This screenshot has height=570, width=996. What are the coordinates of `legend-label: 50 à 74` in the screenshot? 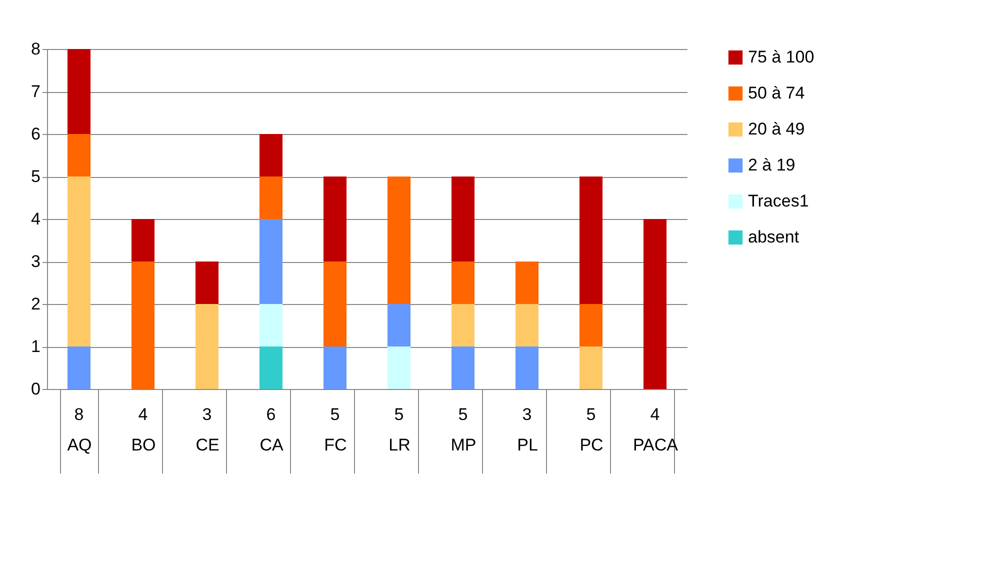 It's located at (776, 93).